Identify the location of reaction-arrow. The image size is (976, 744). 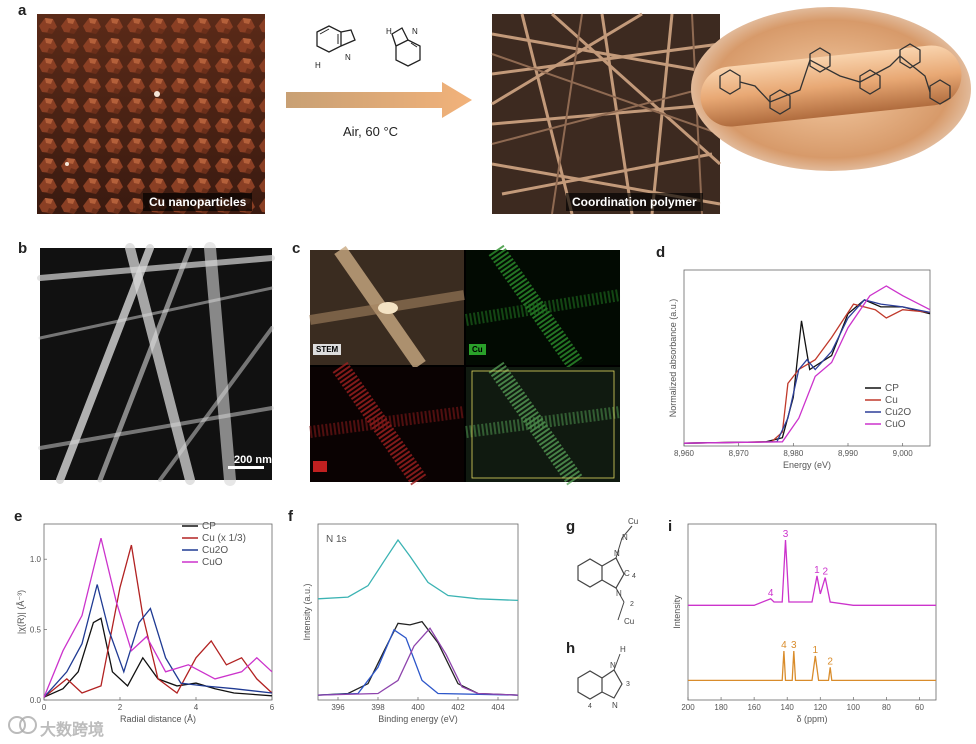
(379, 100).